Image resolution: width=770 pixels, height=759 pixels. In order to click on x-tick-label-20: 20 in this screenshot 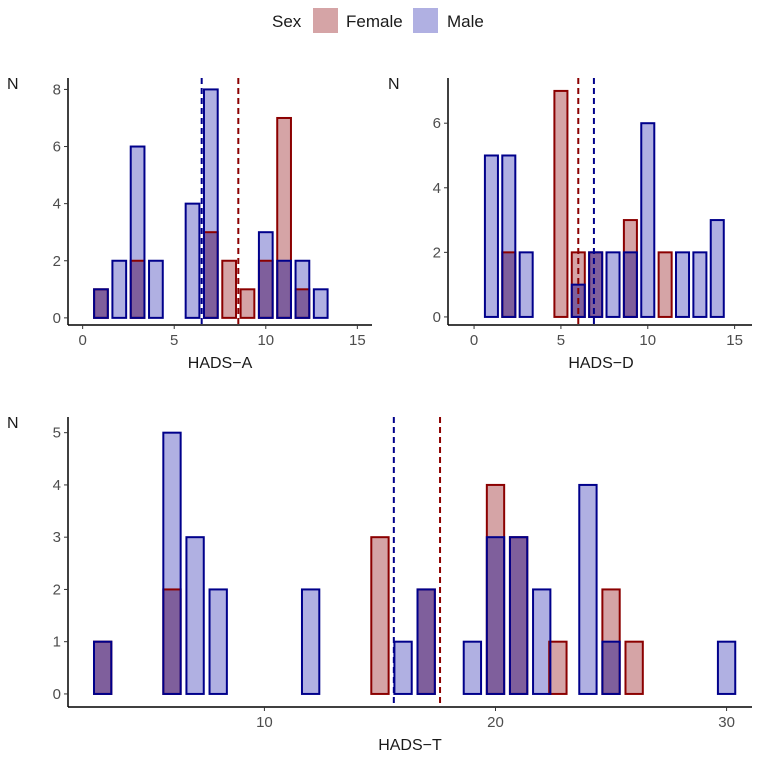, I will do `click(495, 722)`.